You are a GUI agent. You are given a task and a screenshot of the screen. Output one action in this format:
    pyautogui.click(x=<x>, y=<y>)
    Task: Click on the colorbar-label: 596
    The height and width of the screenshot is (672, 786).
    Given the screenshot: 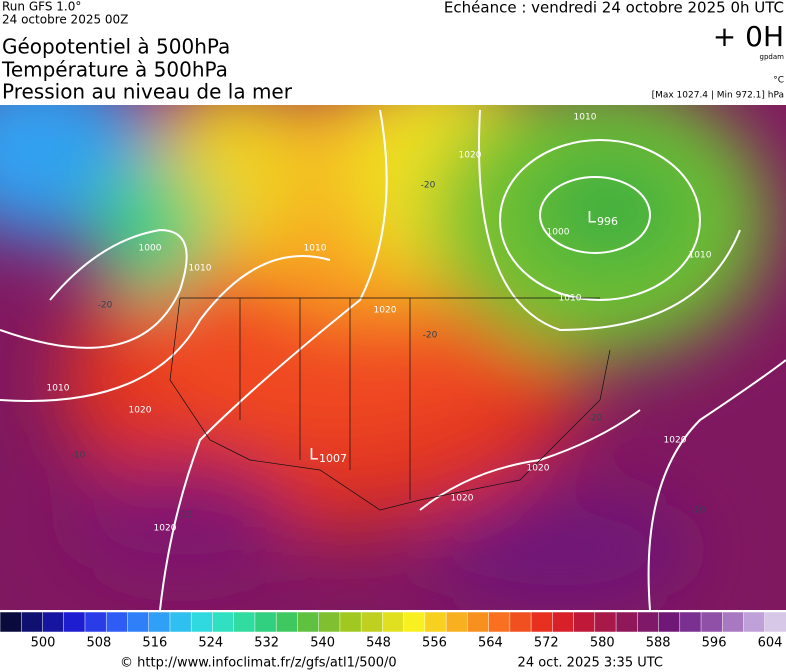 What is the action you would take?
    pyautogui.click(x=714, y=643)
    